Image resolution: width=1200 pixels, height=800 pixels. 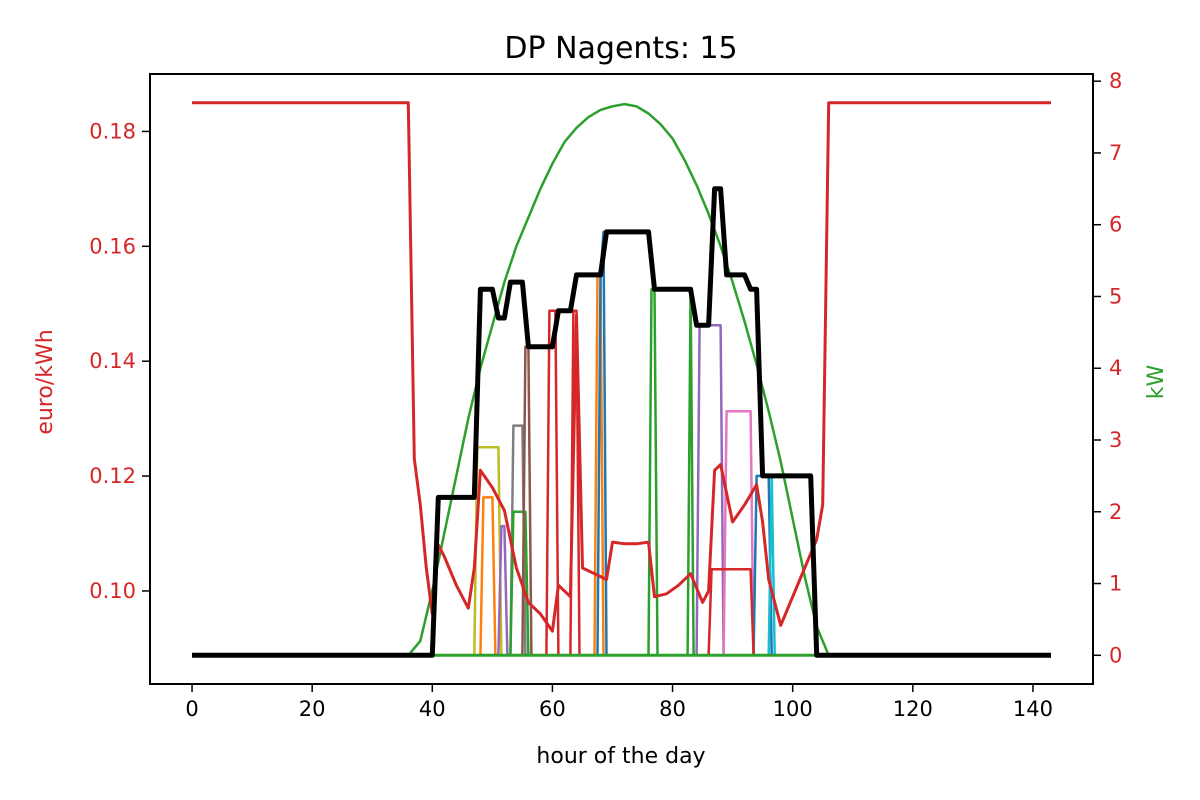 What do you see at coordinates (1115, 655) in the screenshot?
I see `right-tick-label: 0` at bounding box center [1115, 655].